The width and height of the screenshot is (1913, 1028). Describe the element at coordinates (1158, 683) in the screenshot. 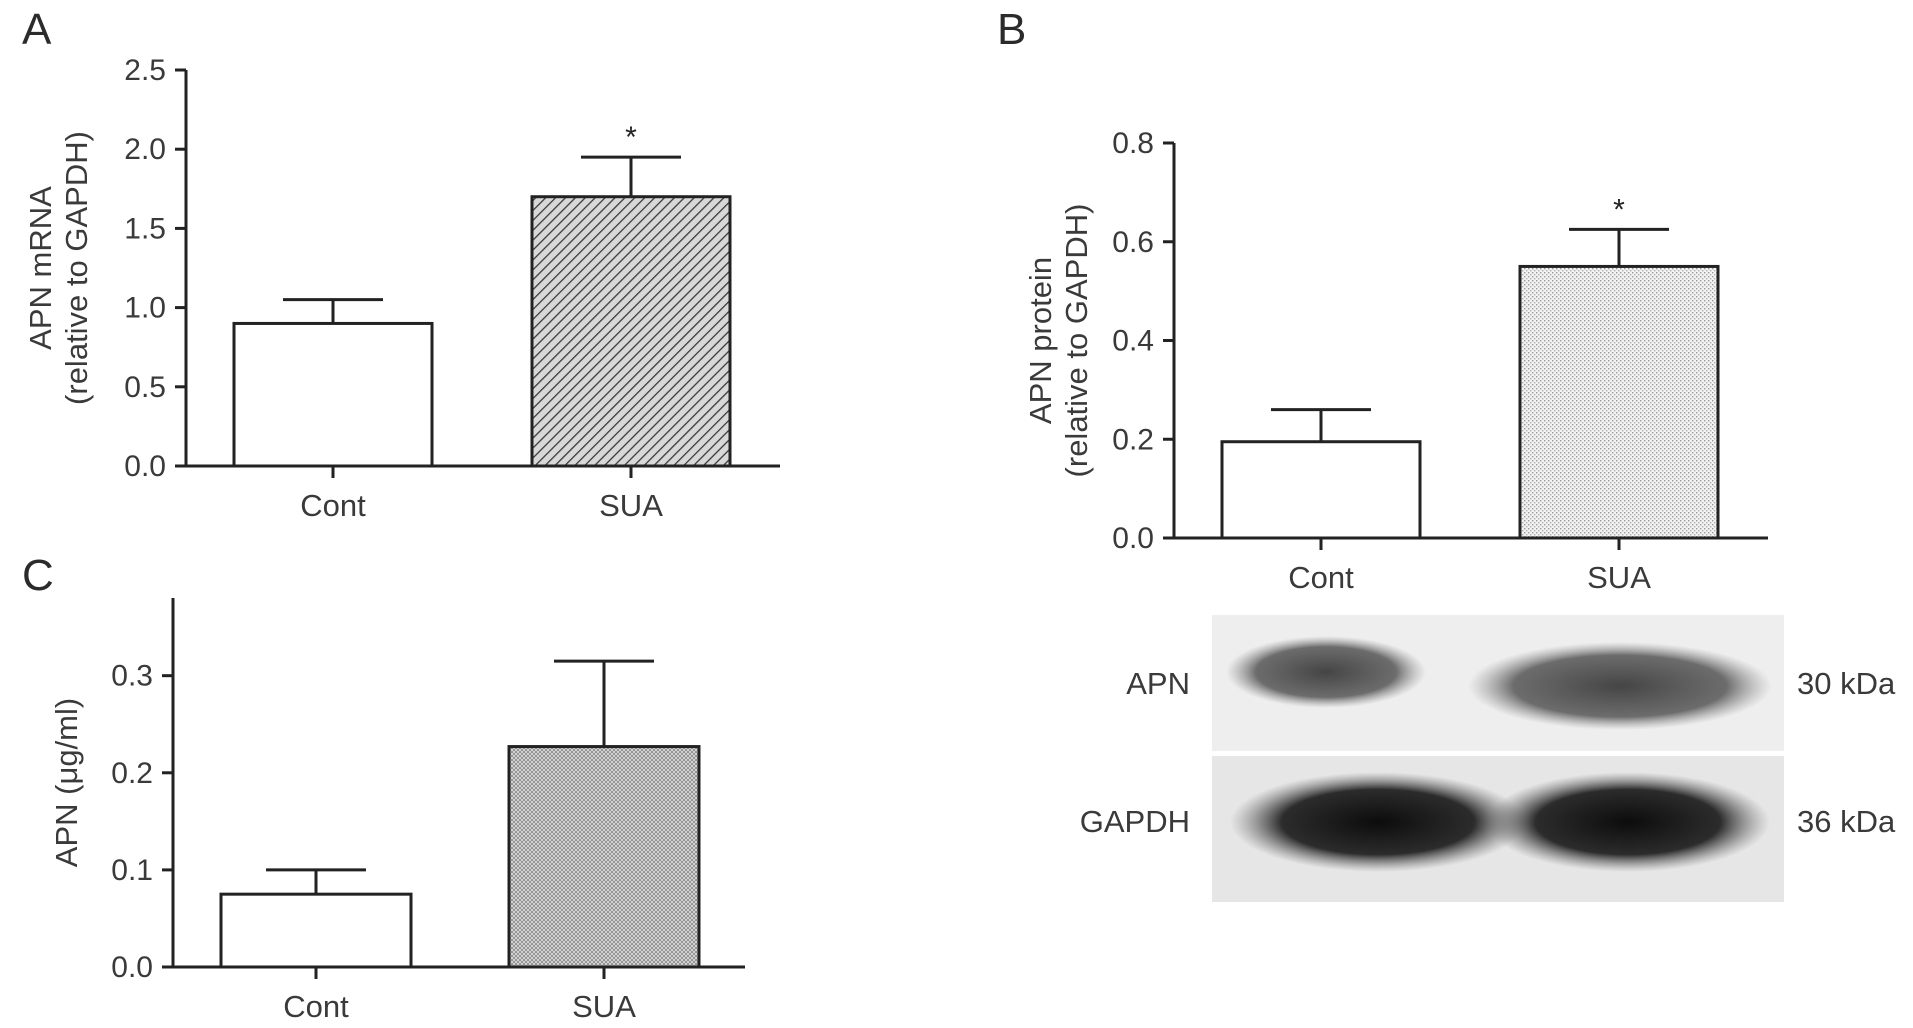

I see `blot-label-apn: APN` at that location.